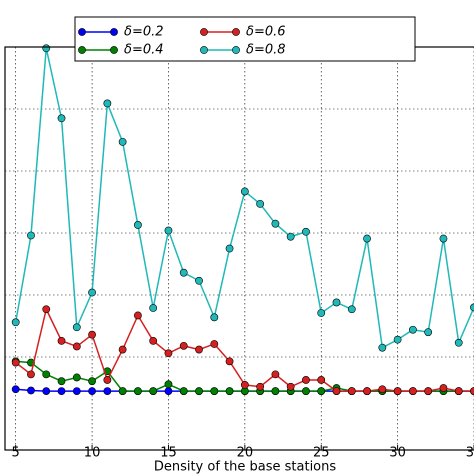 This screenshot has width=474, height=474. I want to click on x-tick-label: 5, so click(16, 453).